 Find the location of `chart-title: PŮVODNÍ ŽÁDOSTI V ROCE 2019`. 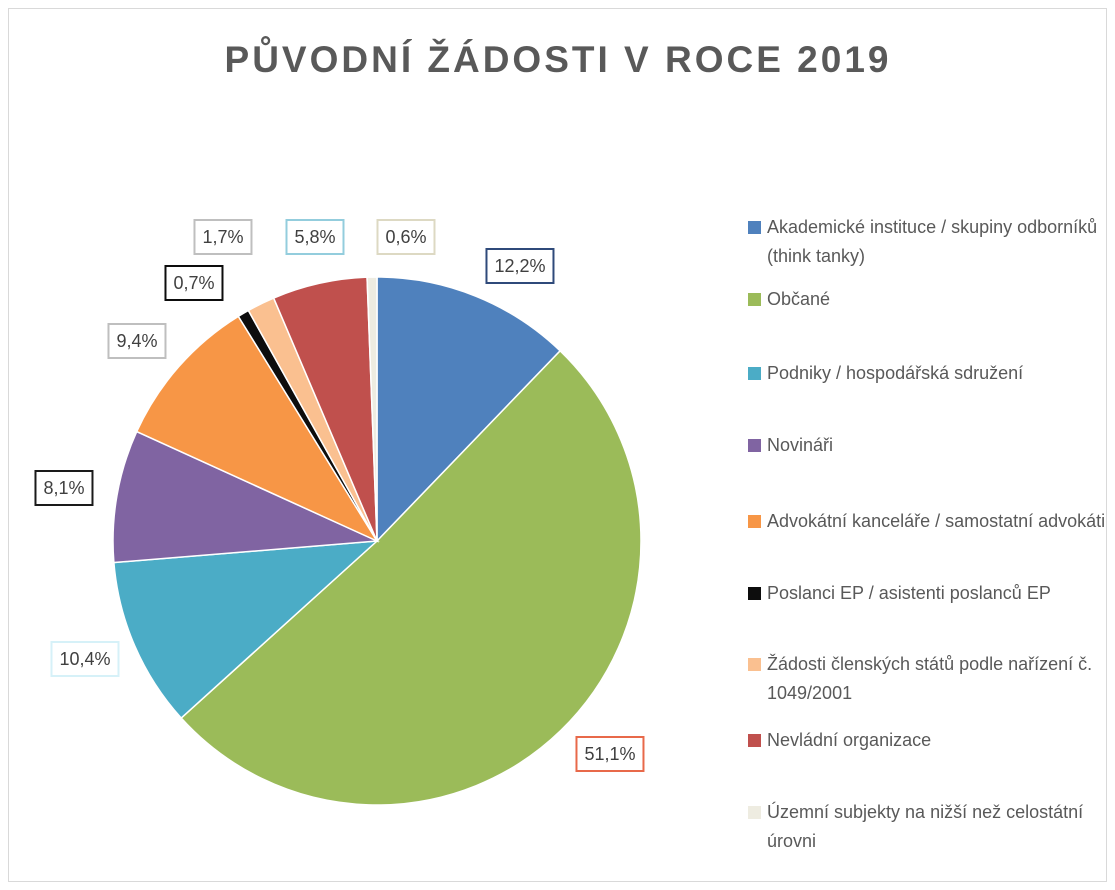

chart-title: PŮVODNÍ ŽÁDOSTI V ROCE 2019 is located at coordinates (558, 57).